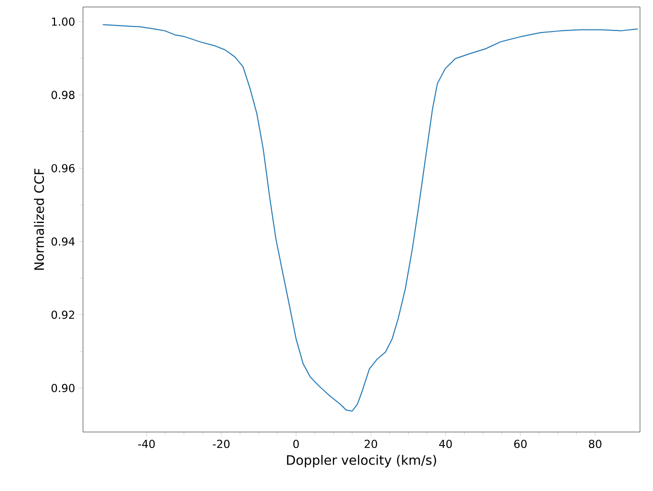 The image size is (653, 491). I want to click on x-tick-label: 60, so click(520, 444).